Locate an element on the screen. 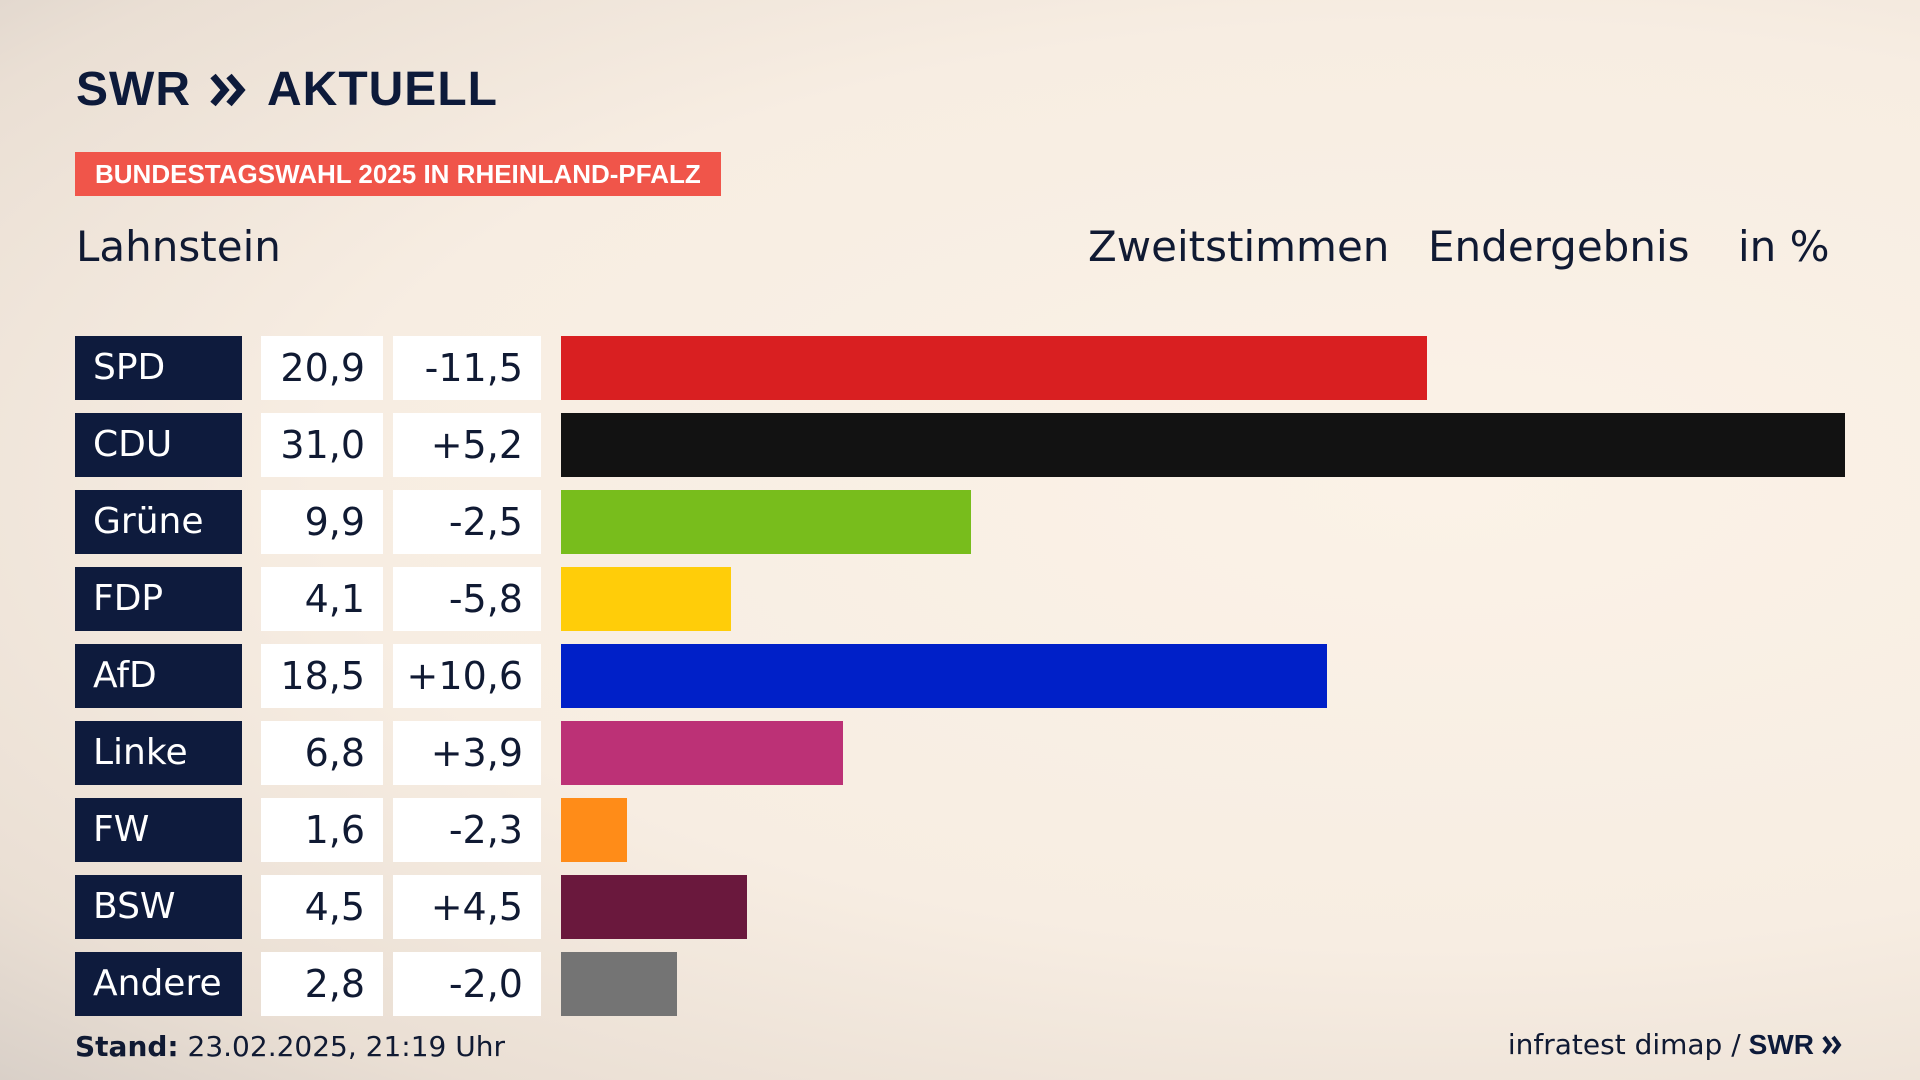 The image size is (1920, 1080). party-label: Andere is located at coordinates (158, 984).